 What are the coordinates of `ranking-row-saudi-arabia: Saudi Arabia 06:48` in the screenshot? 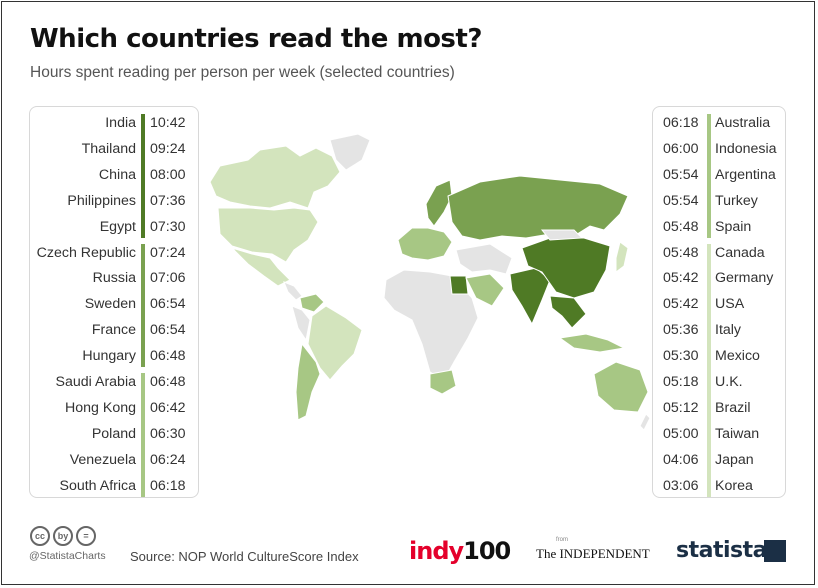 It's located at (114, 382).